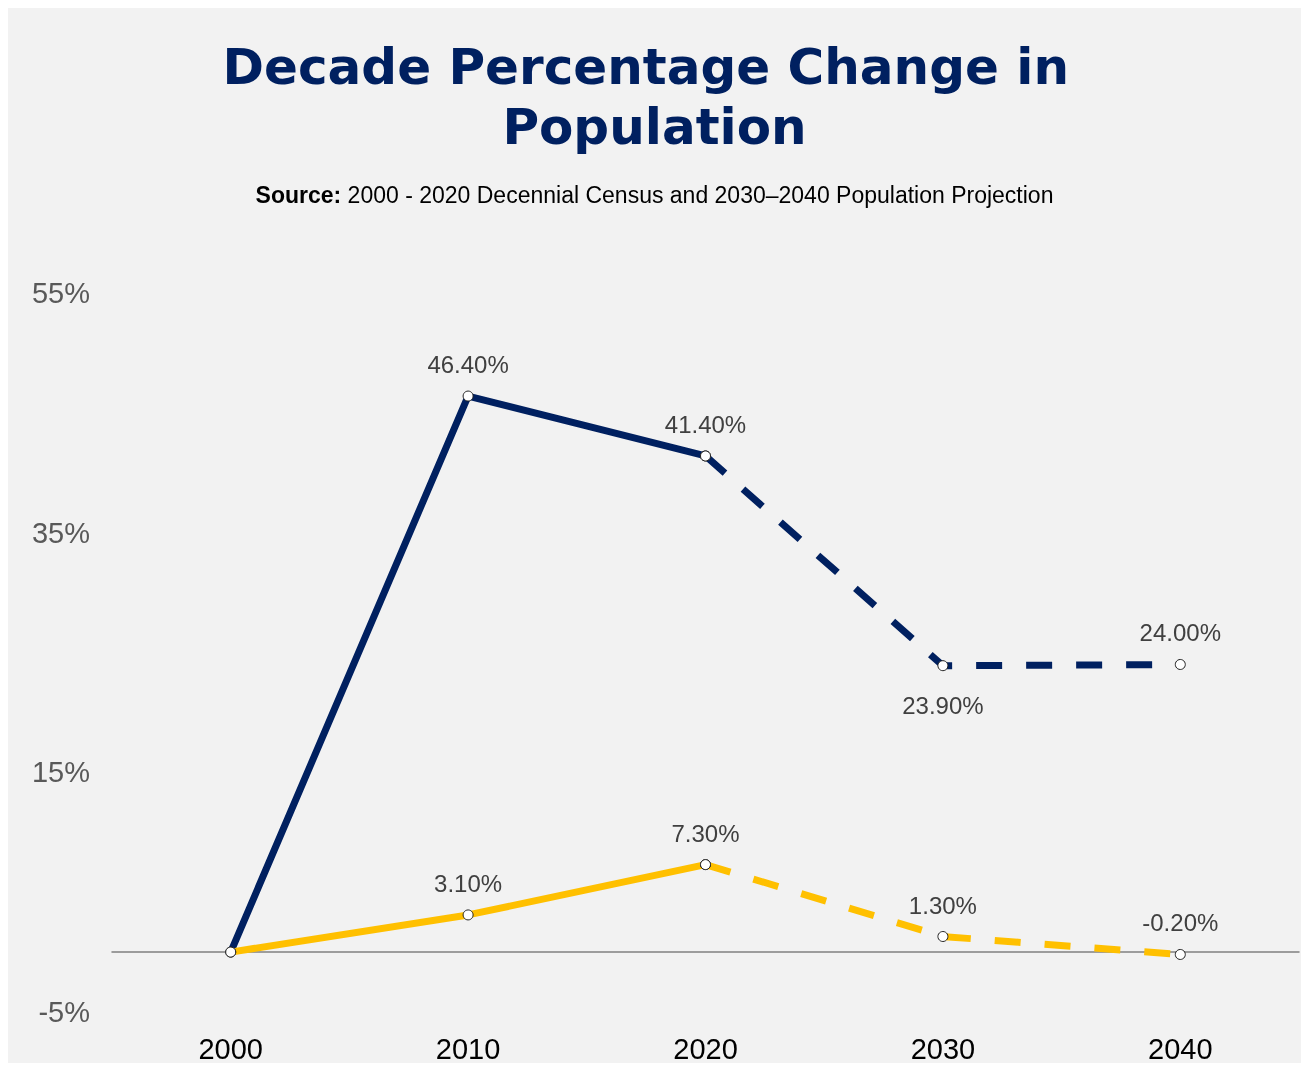 Image resolution: width=1309 pixels, height=1071 pixels. What do you see at coordinates (705, 833) in the screenshot?
I see `data-label: 7.30%` at bounding box center [705, 833].